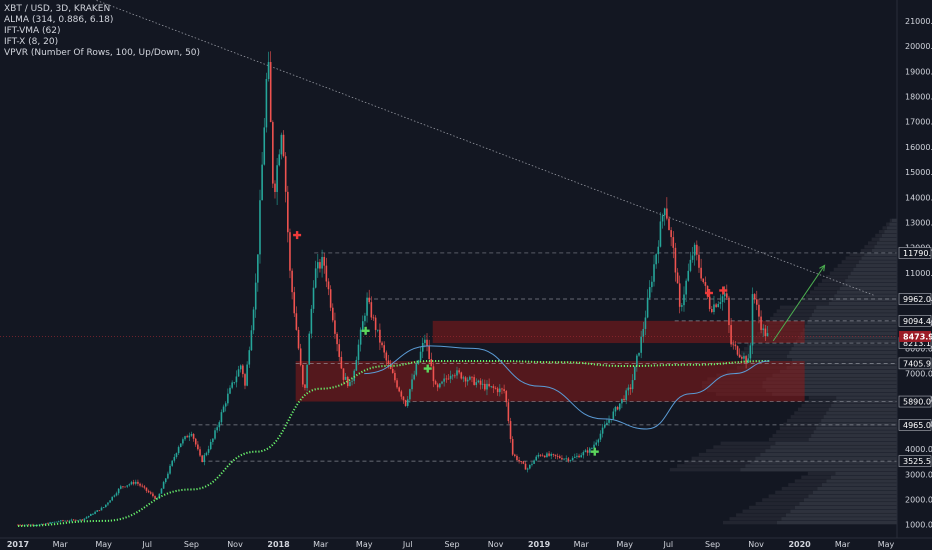  Describe the element at coordinates (102, 53) in the screenshot. I see `indicator-vpvr: VPVR (Number Of Rows, 100, Up/Down, 50)` at that location.